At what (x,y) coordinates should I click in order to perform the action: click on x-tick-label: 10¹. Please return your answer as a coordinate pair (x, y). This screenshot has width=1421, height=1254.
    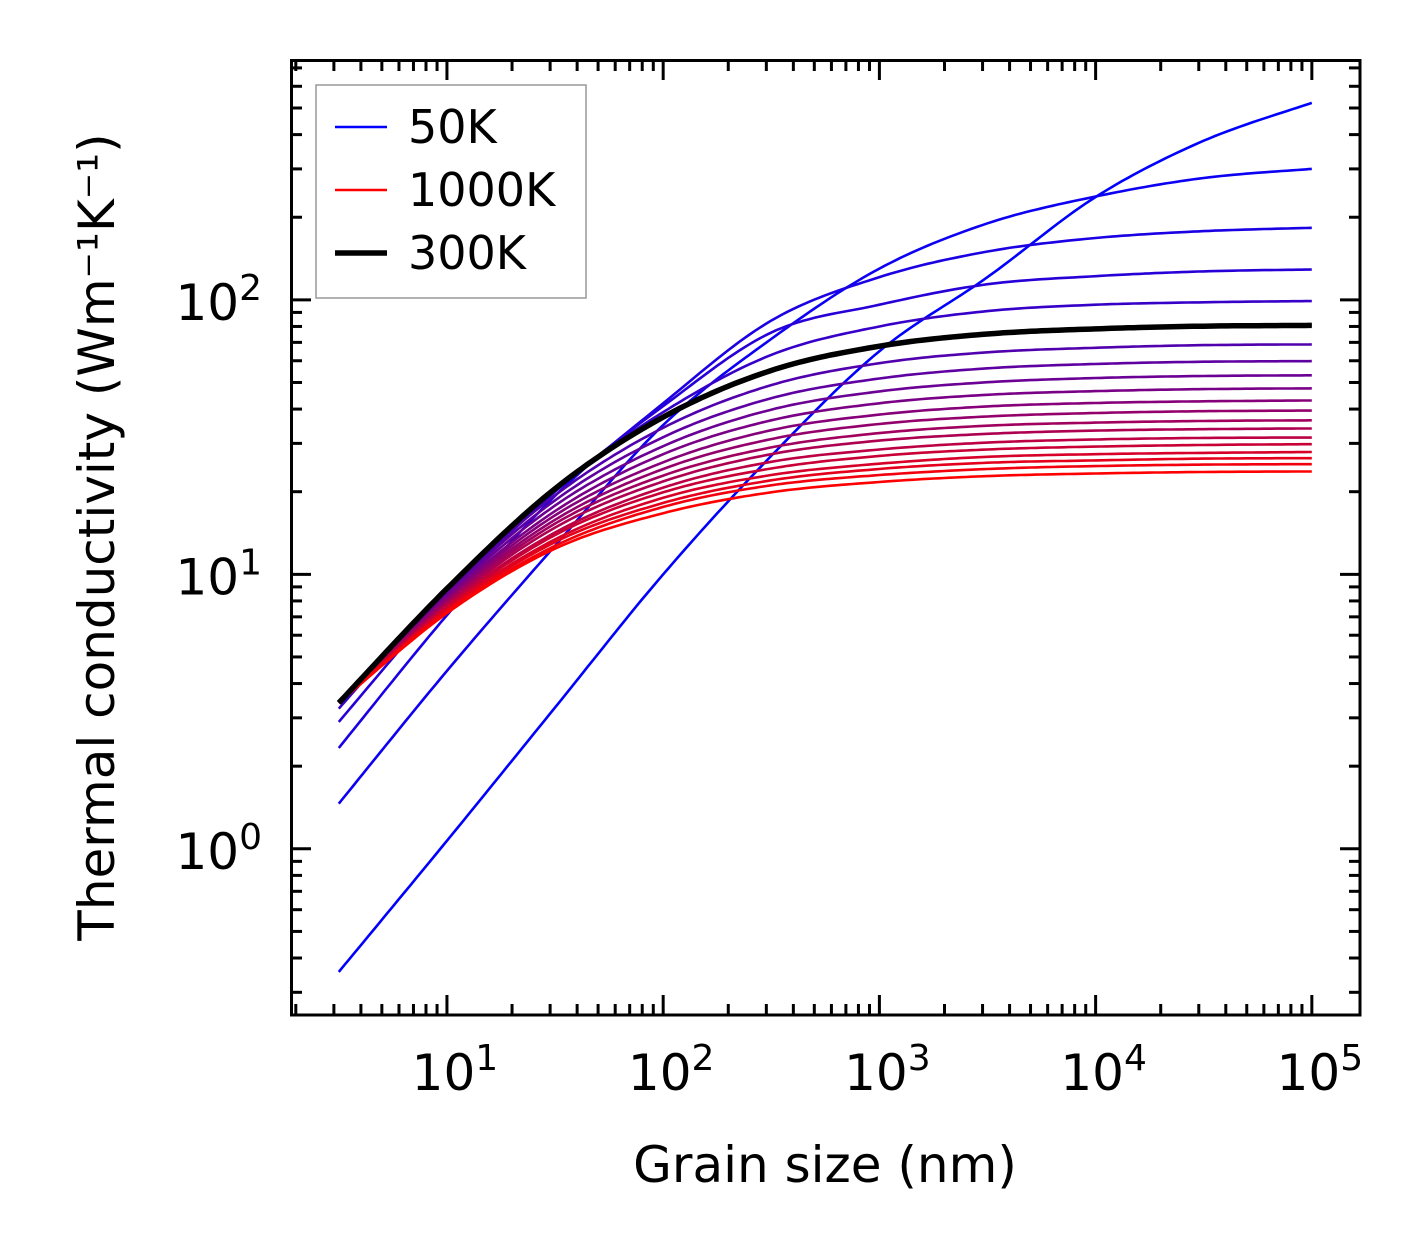
    Looking at the image, I should click on (455, 1070).